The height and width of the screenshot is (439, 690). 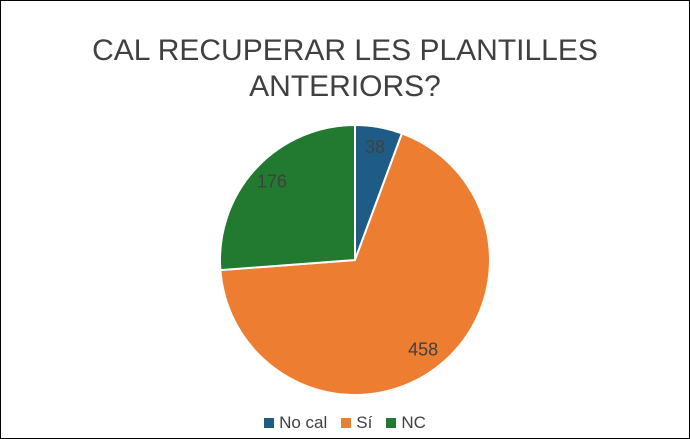 I want to click on legend-label: Sí, so click(x=364, y=422).